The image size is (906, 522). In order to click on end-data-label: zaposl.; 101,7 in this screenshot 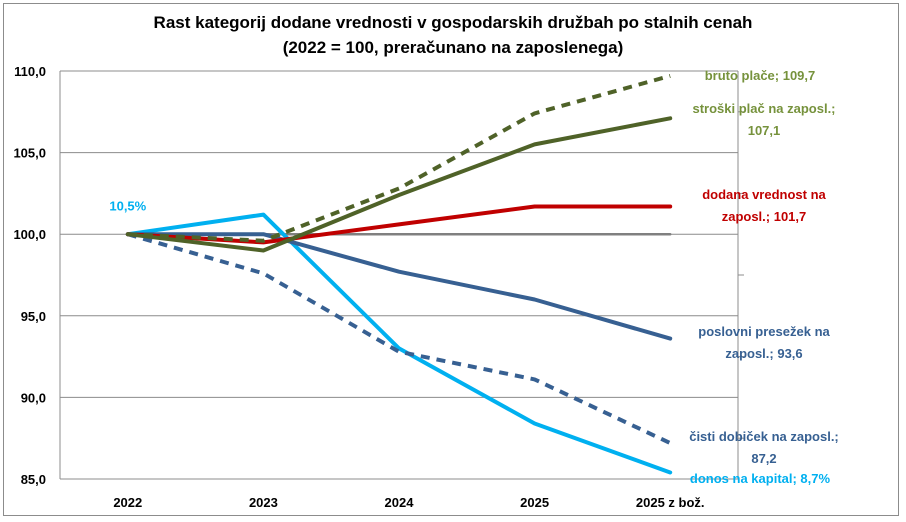, I will do `click(764, 216)`.